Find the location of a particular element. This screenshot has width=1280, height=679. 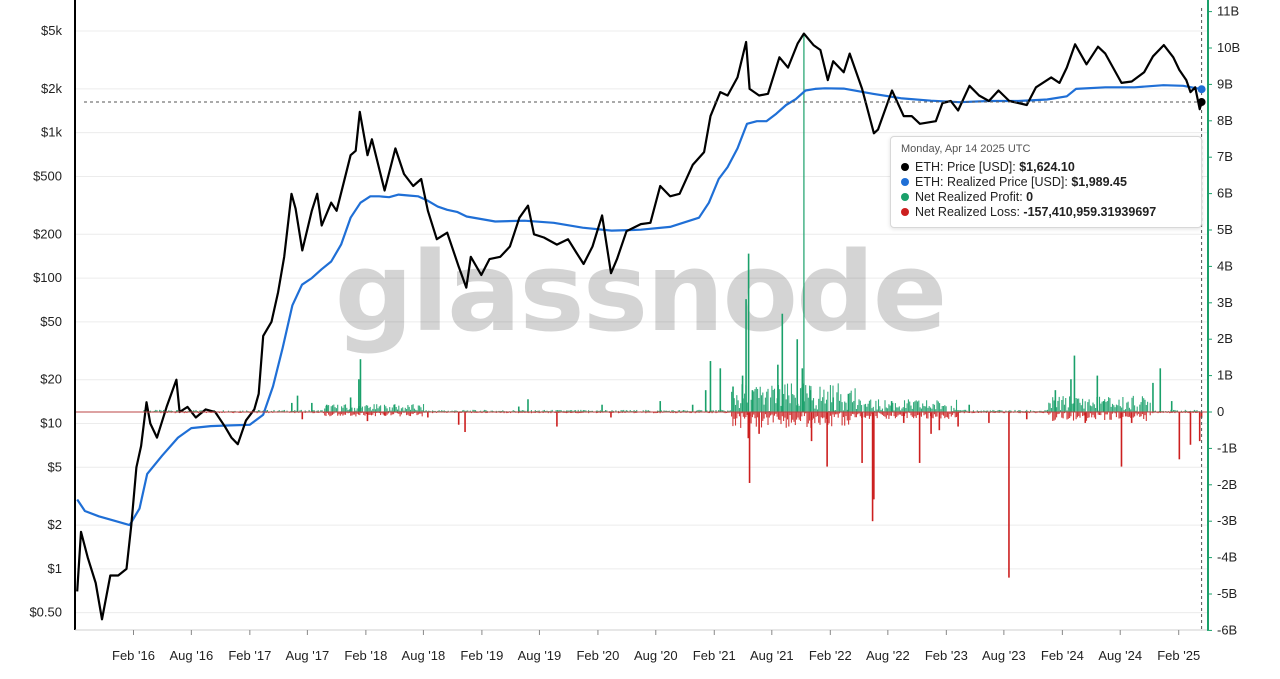

x-tick-11: Aug '21 is located at coordinates (772, 655).